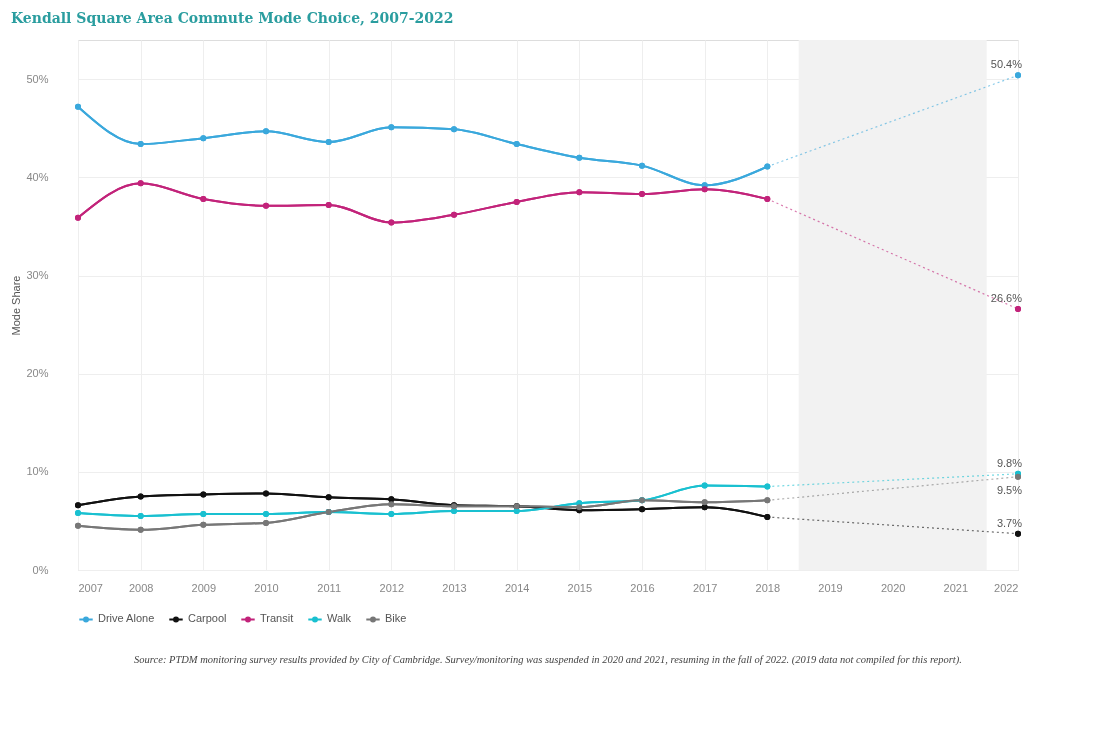  I want to click on x-tick-label: 2014, so click(517, 587).